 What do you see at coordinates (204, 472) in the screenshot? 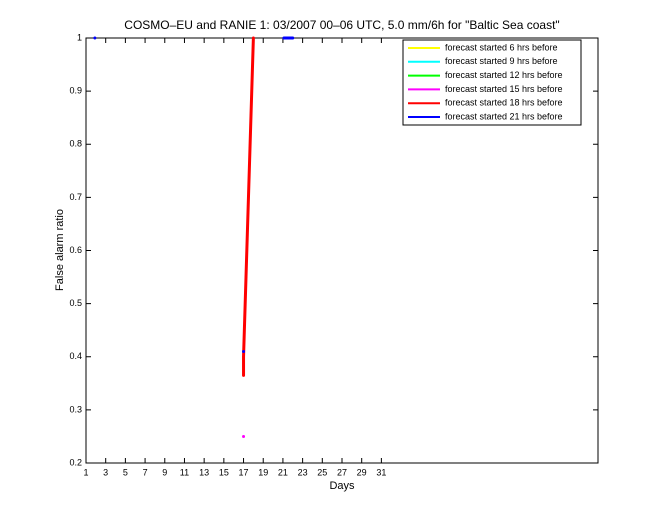
I see `x-tick-label: 13` at bounding box center [204, 472].